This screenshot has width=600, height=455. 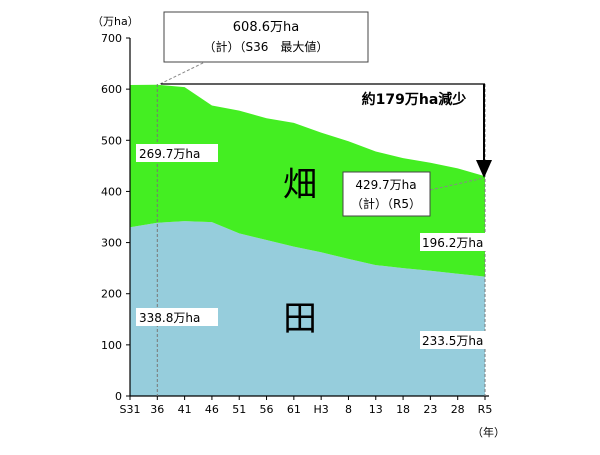 I want to click on x-tick-label: 13, so click(x=376, y=409).